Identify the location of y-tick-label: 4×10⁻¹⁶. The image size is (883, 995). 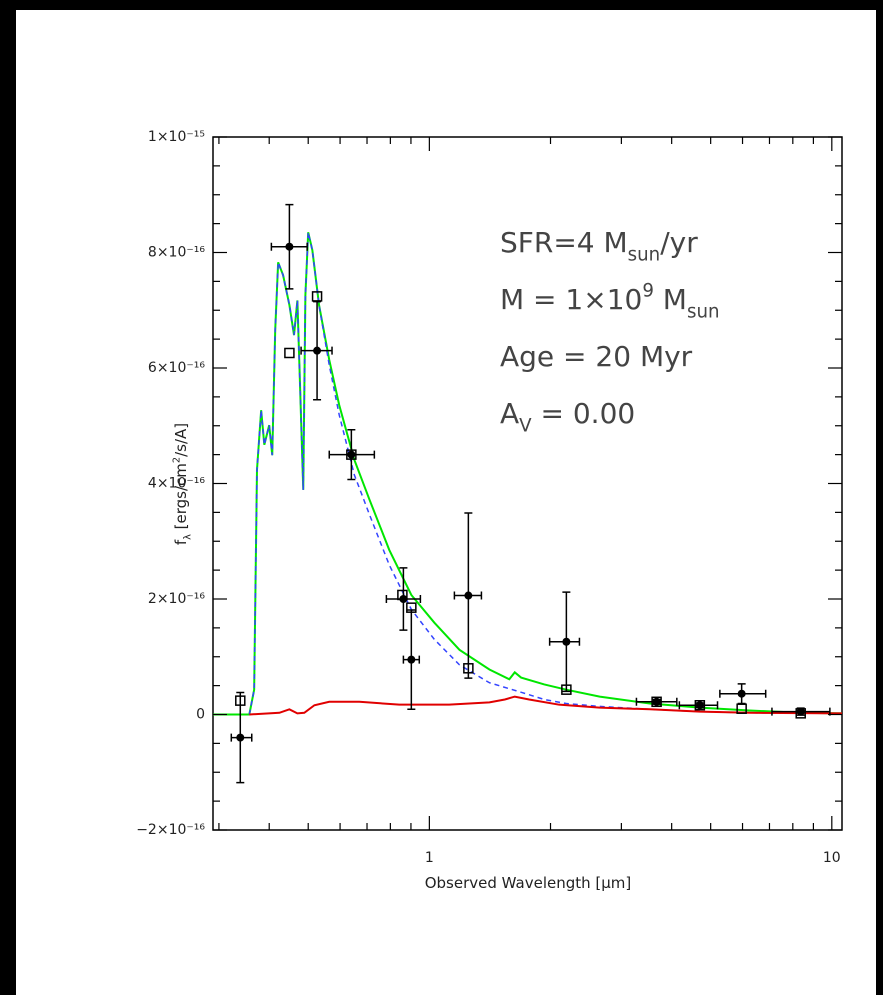
(176, 484).